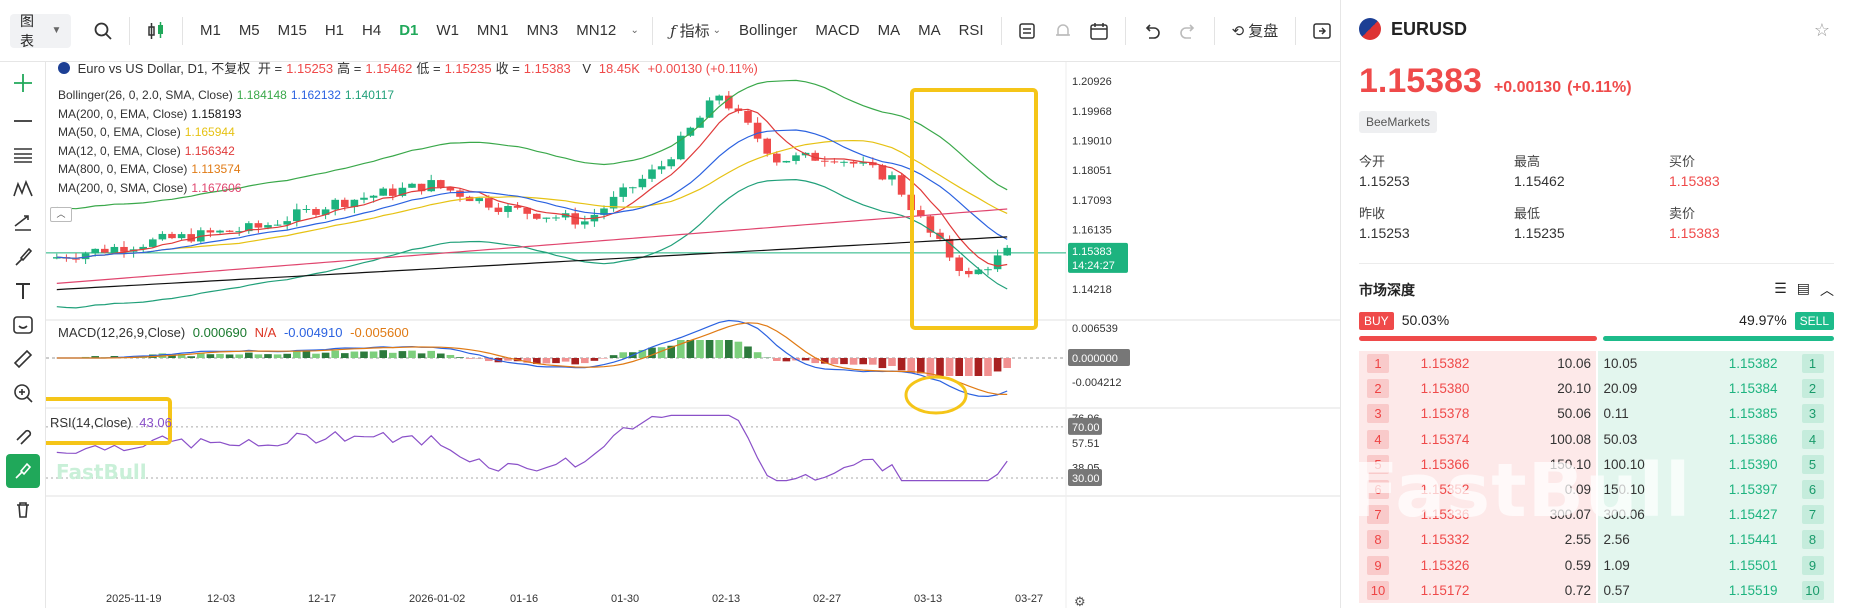 The image size is (1850, 608). Describe the element at coordinates (1028, 31) in the screenshot. I see `template-icon` at that location.